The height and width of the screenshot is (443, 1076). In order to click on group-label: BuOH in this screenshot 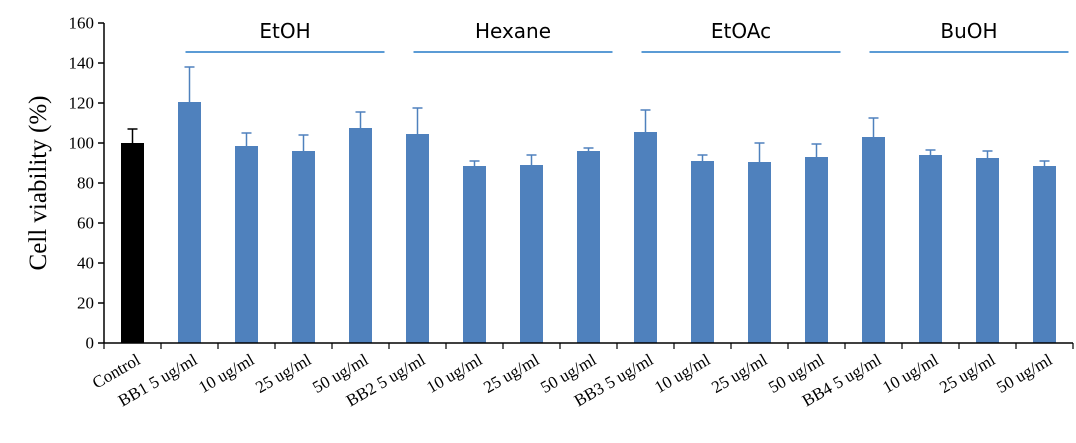, I will do `click(968, 31)`.